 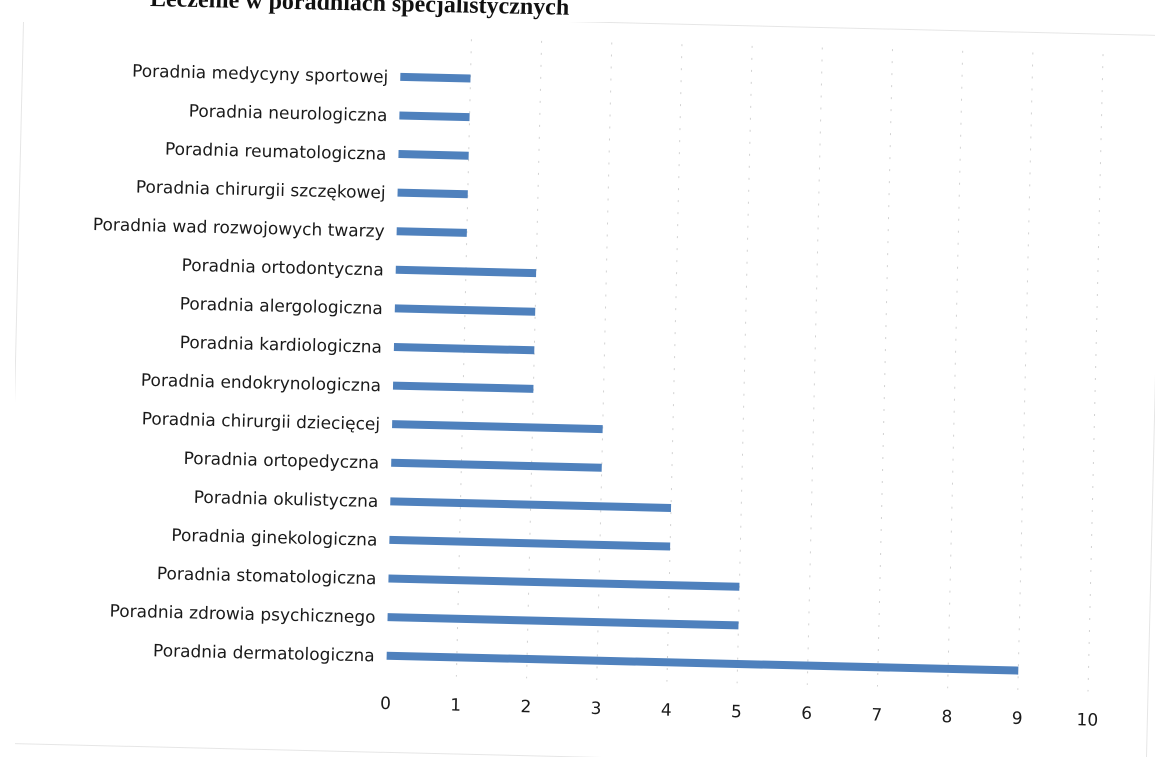 I want to click on category-label-12: Poradnia okulistyczna, so click(x=286, y=500).